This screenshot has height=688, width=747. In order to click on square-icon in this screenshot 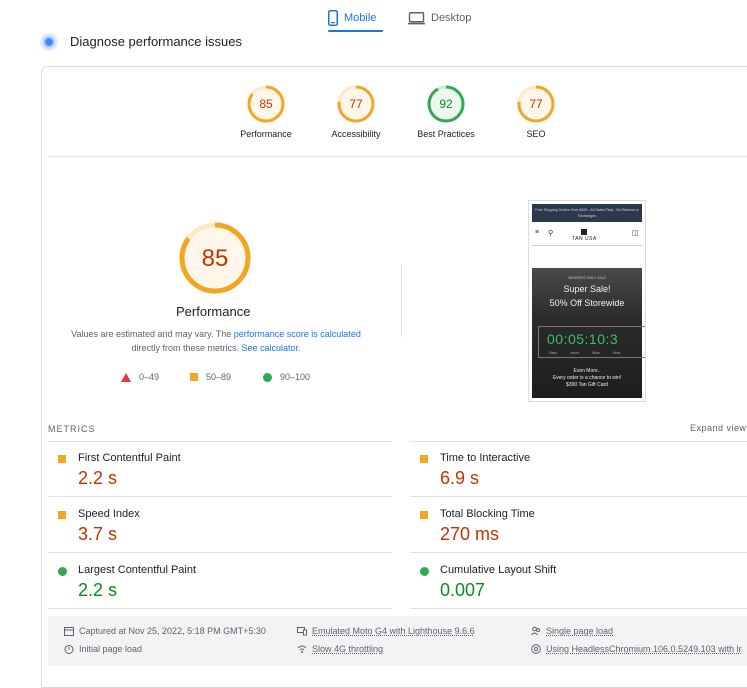, I will do `click(194, 377)`.